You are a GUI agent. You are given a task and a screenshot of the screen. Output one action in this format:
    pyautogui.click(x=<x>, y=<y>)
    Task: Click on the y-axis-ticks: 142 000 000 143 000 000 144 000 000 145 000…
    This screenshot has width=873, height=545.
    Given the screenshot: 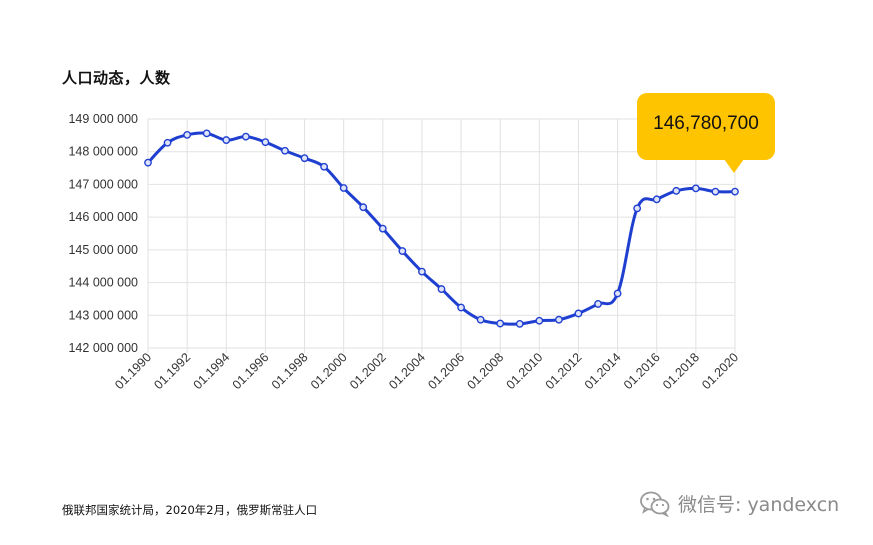 What is the action you would take?
    pyautogui.click(x=103, y=233)
    